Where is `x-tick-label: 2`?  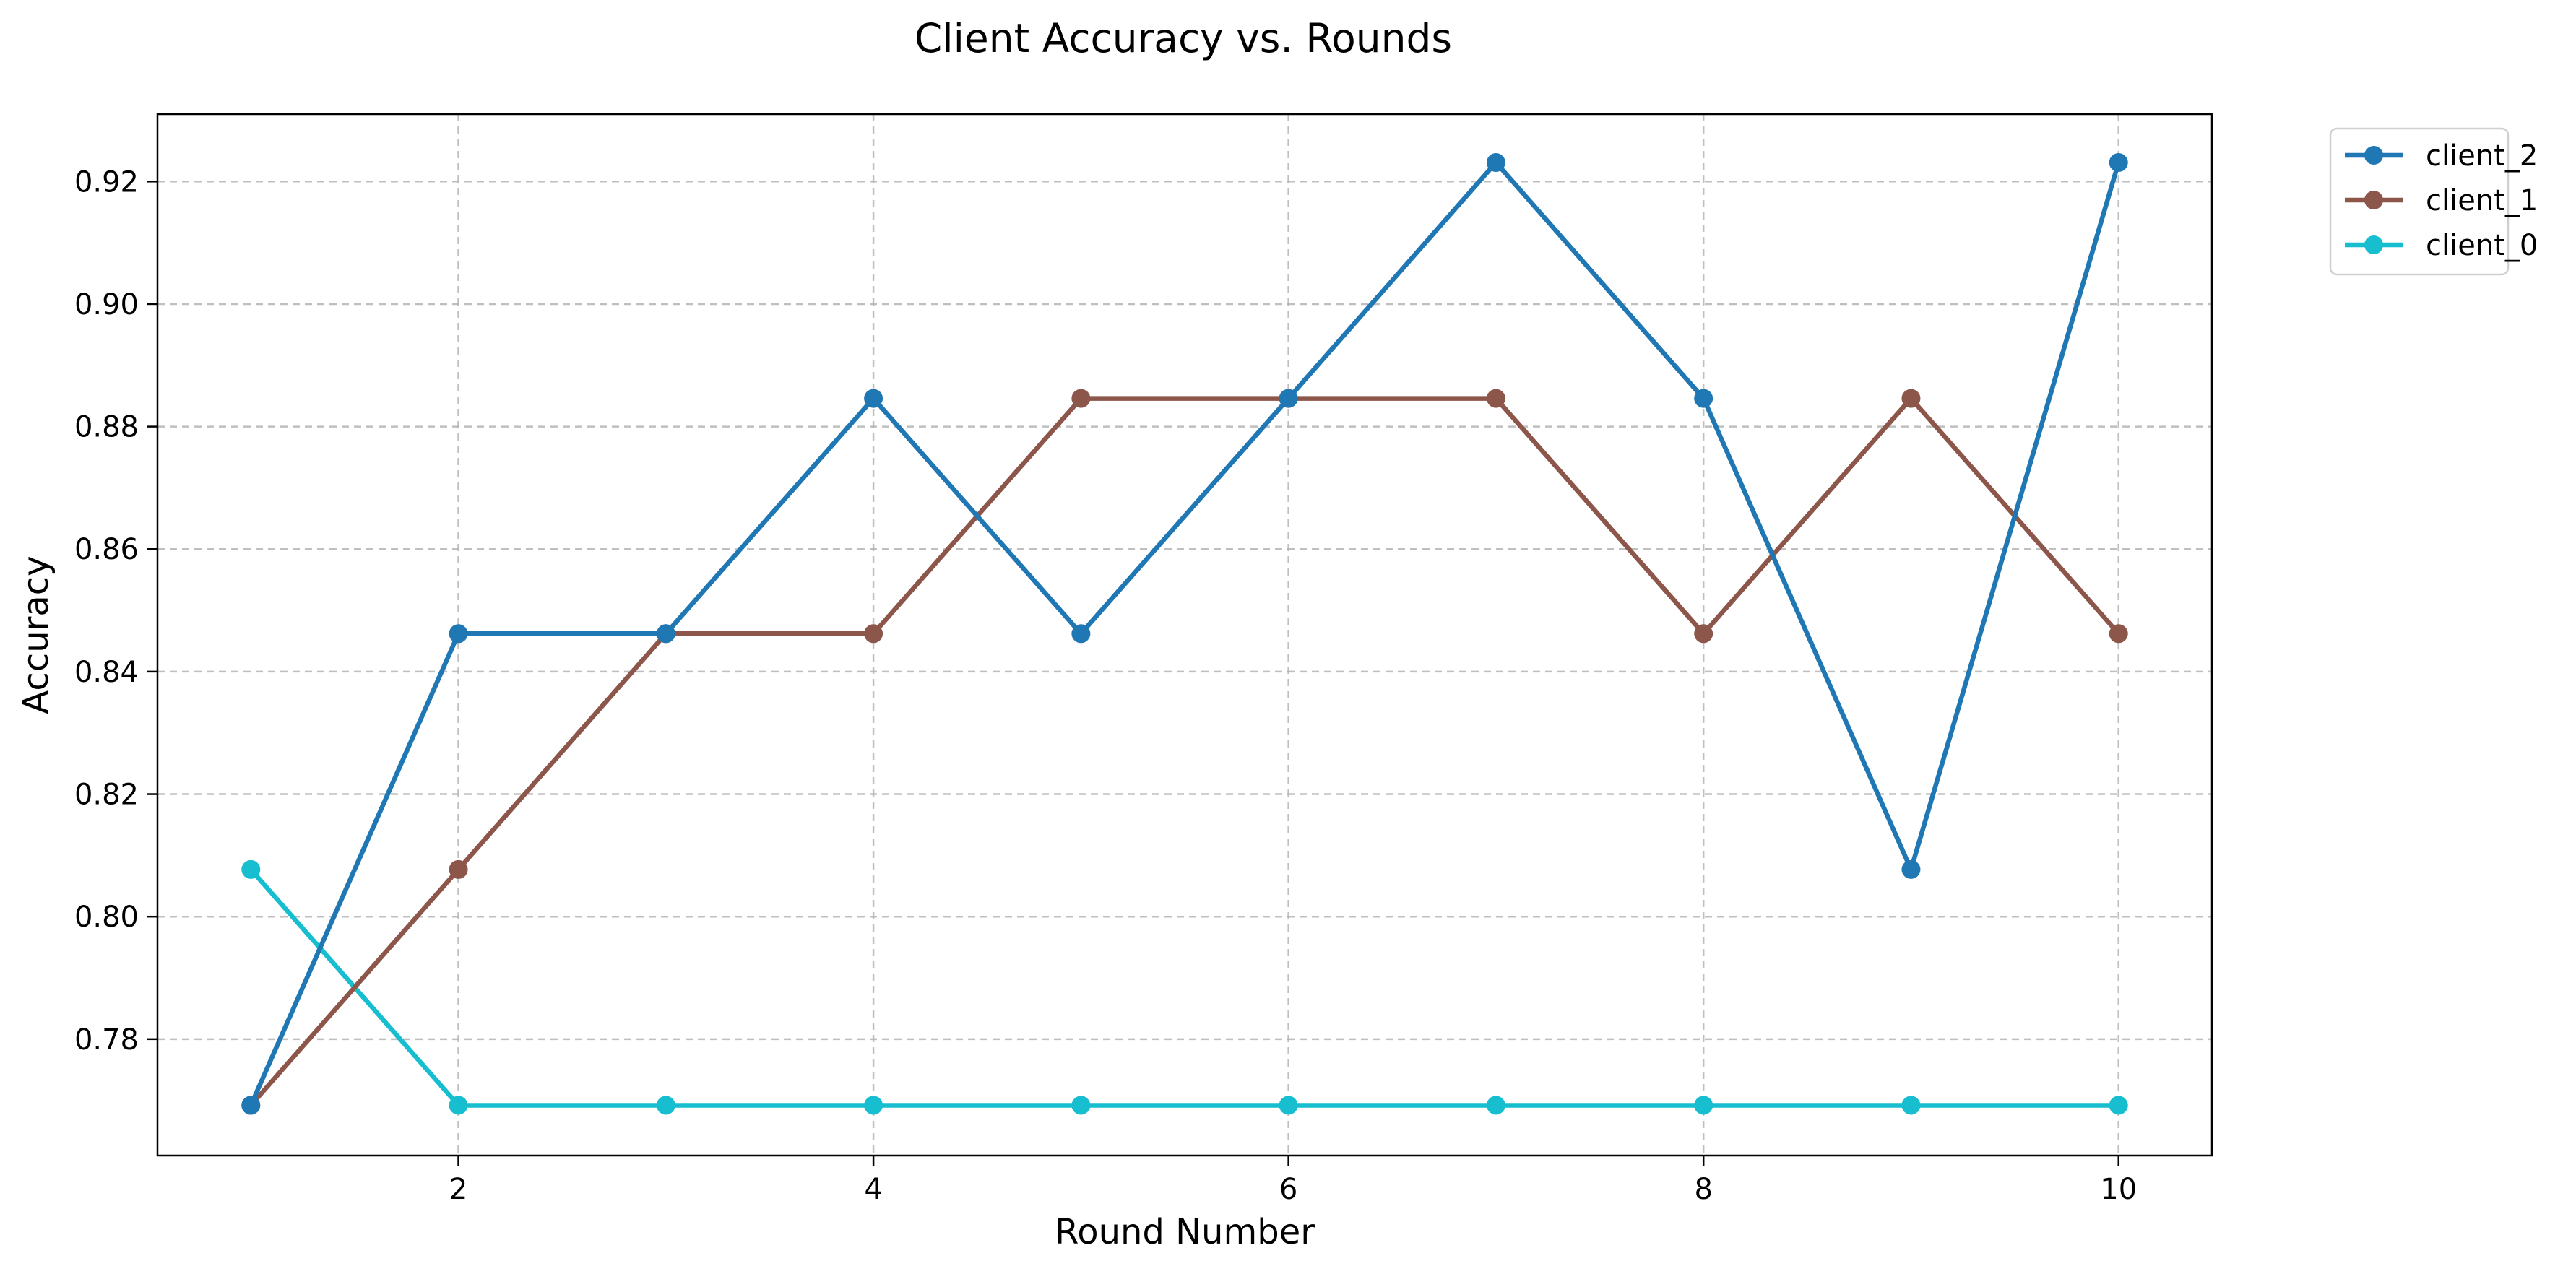
x-tick-label: 2 is located at coordinates (458, 1189).